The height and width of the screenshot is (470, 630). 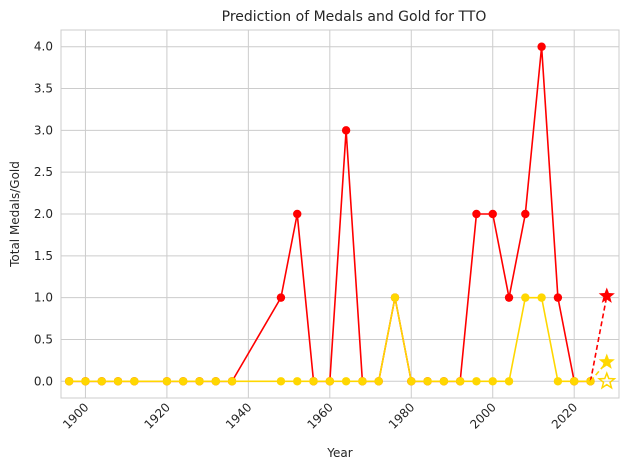 What do you see at coordinates (15, 214) in the screenshot?
I see `y-axis-title: Total Medals/Gold` at bounding box center [15, 214].